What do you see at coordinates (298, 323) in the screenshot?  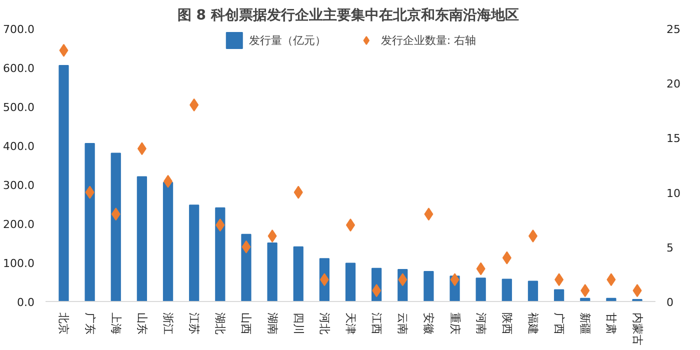 I see `x-tick-label: 四川` at bounding box center [298, 323].